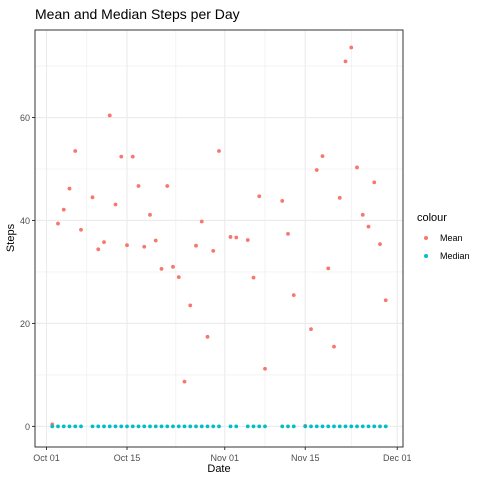 The height and width of the screenshot is (485, 480). What do you see at coordinates (426, 238) in the screenshot?
I see `legend-key-mean` at bounding box center [426, 238].